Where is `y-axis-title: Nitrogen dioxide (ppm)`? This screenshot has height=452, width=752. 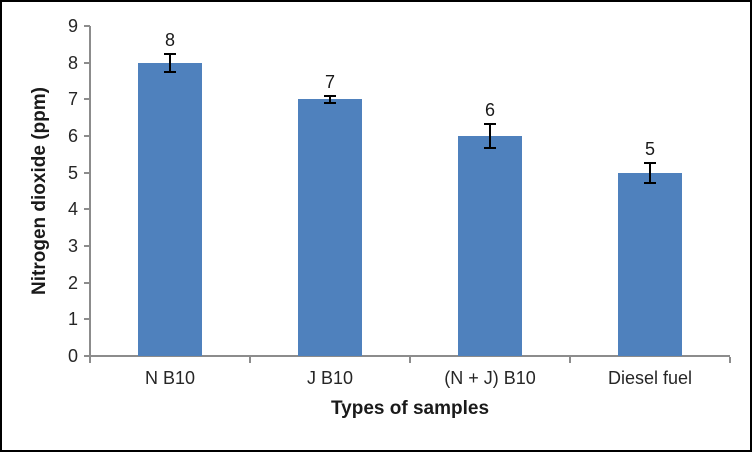
y-axis-title: Nitrogen dioxide (ppm) is located at coordinates (39, 191).